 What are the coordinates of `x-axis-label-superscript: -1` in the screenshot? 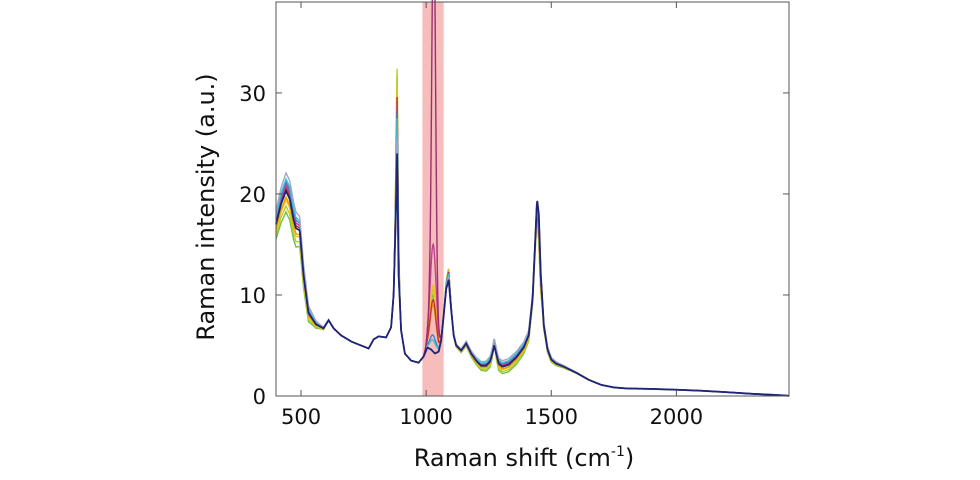 It's located at (618, 452).